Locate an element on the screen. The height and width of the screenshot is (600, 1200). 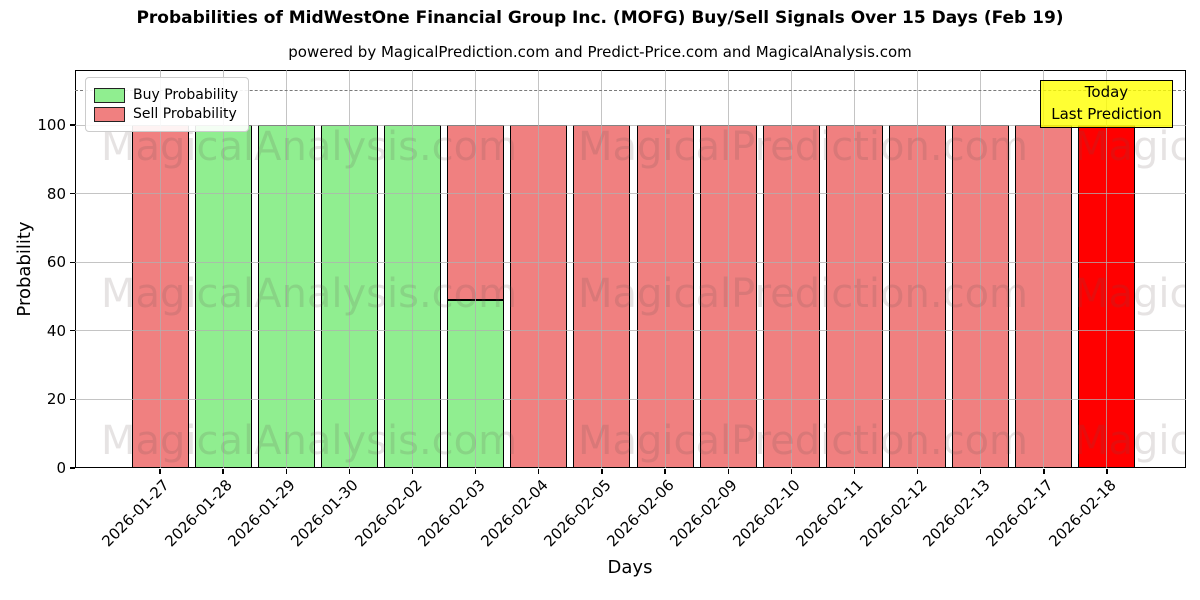
x-tick-label: 2026-02-04 is located at coordinates (514, 513).